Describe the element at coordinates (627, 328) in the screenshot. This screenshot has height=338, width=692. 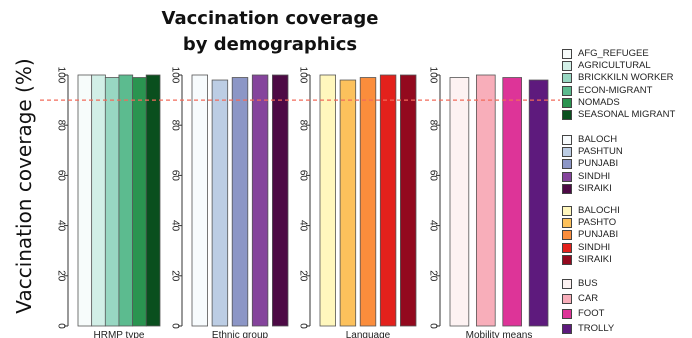
I see `legend-entry: TROLLY` at that location.